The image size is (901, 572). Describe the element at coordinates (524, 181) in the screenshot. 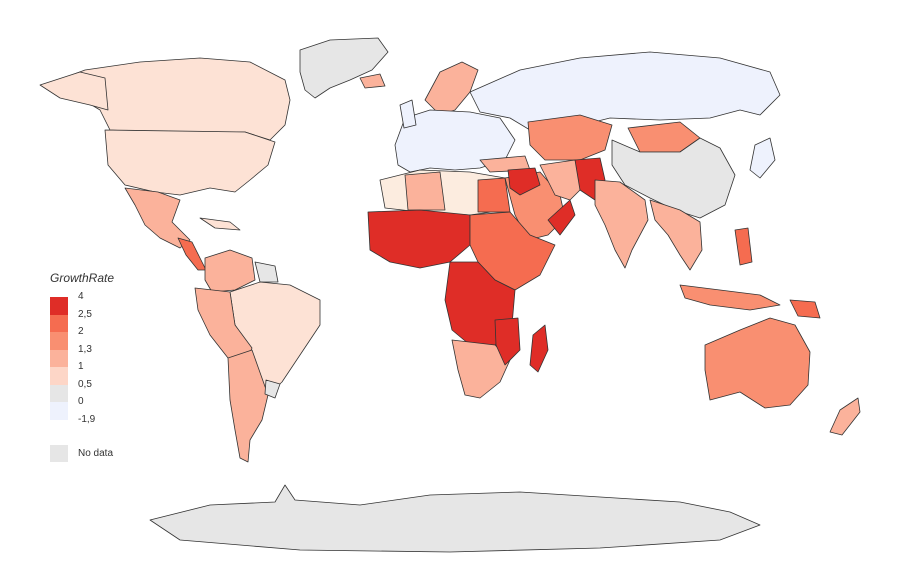

I see `region-iraq-syria` at that location.